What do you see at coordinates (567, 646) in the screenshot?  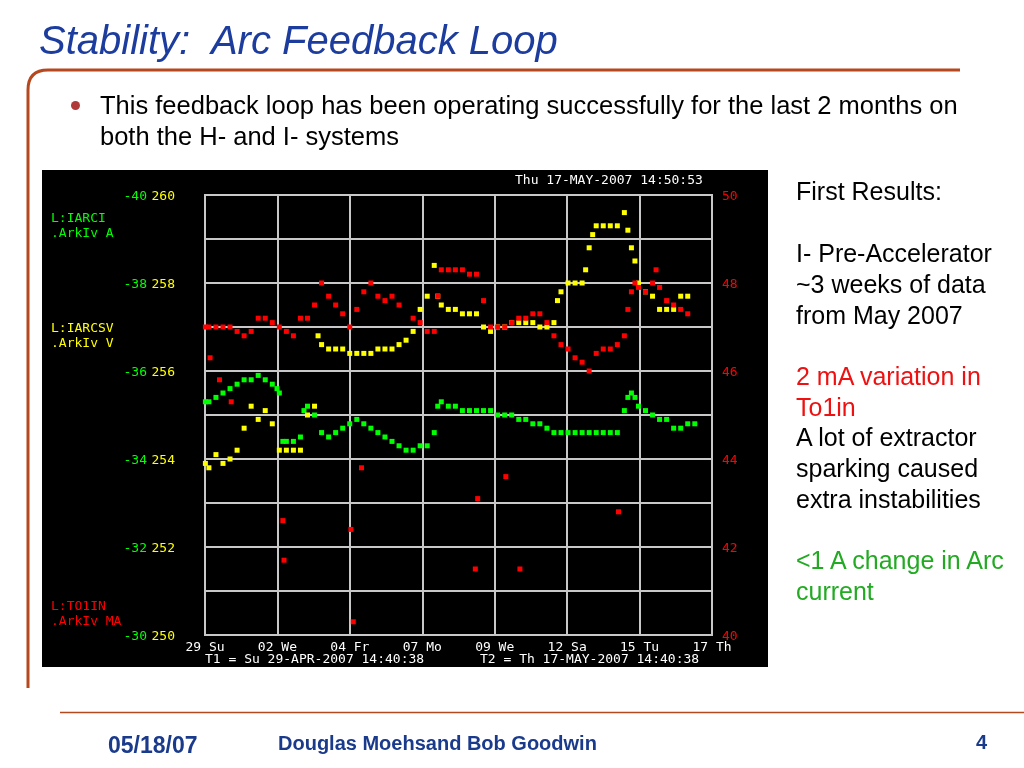 I see `x-tick-label: 12 Sa` at bounding box center [567, 646].